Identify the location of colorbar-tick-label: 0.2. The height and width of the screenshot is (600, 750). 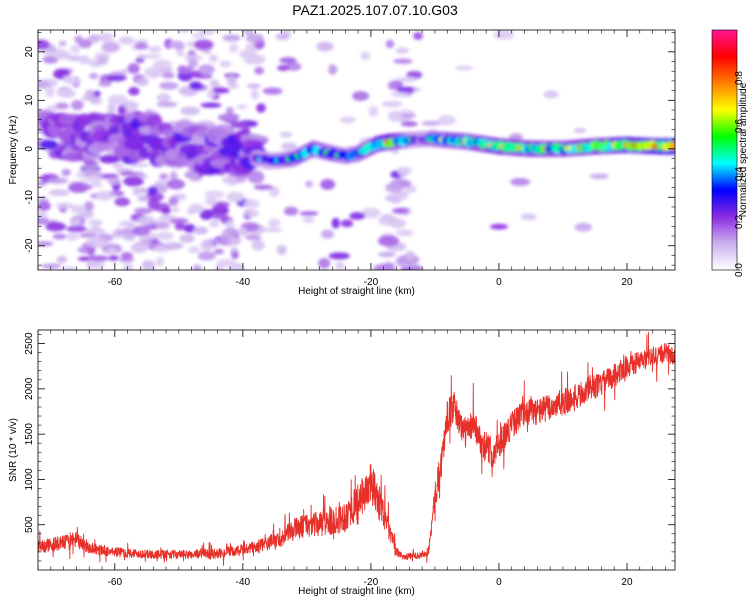
(739, 222).